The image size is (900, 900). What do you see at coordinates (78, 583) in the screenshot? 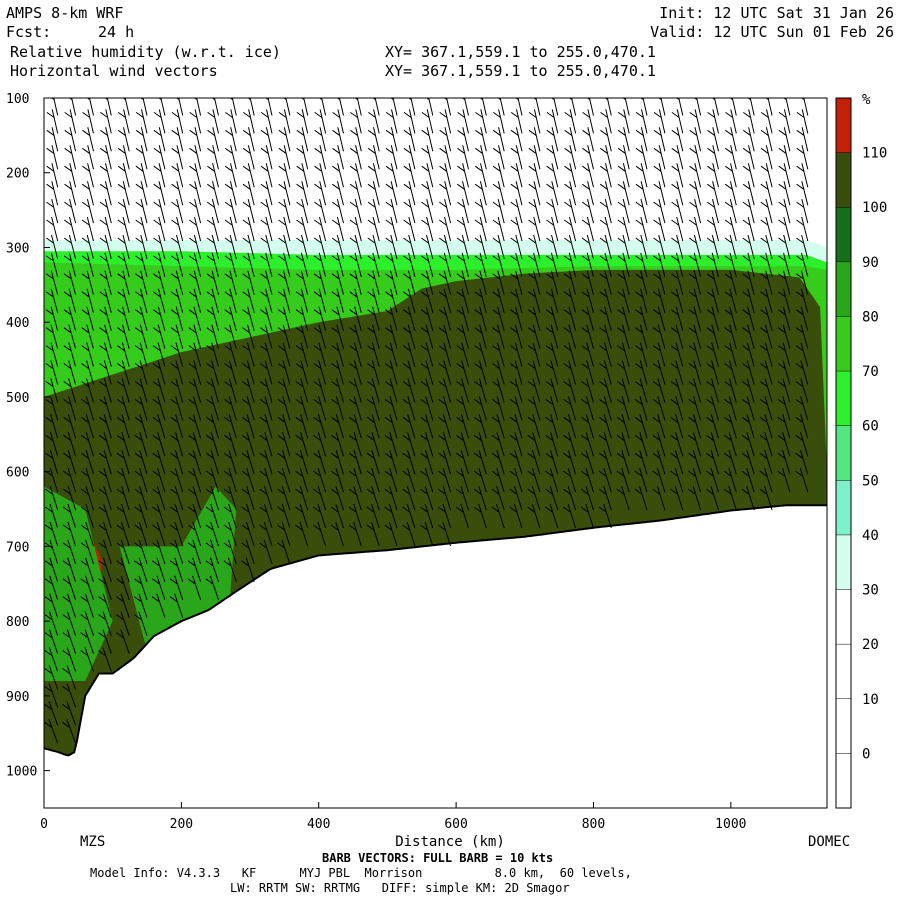
I see `rh-patch-lowlevel` at bounding box center [78, 583].